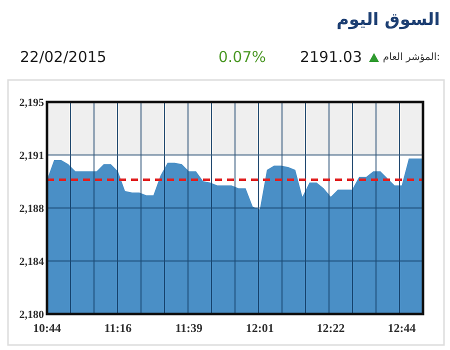  I want to click on x-tick-label: 12:22, so click(330, 328).